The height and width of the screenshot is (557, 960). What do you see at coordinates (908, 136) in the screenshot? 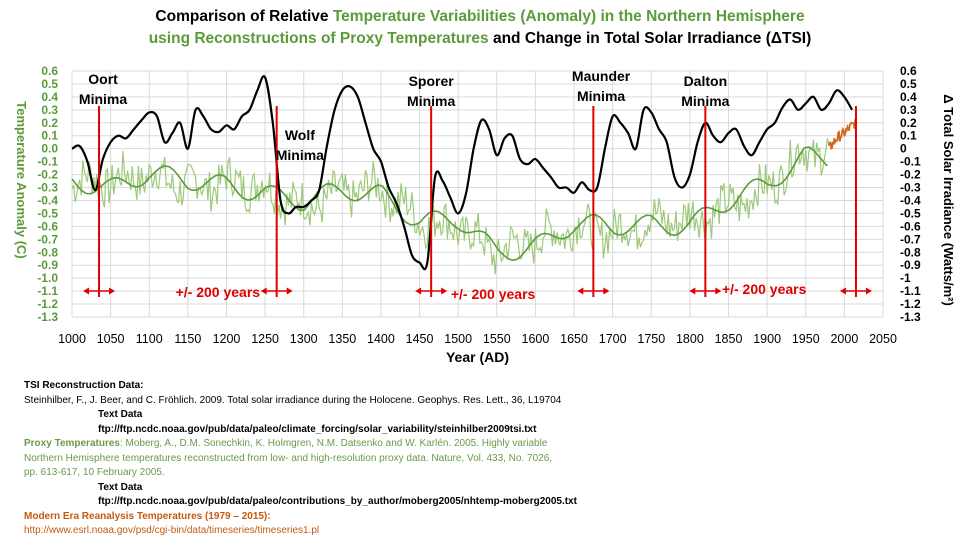
I see `y-tick-label-right: 0.1` at bounding box center [908, 136].